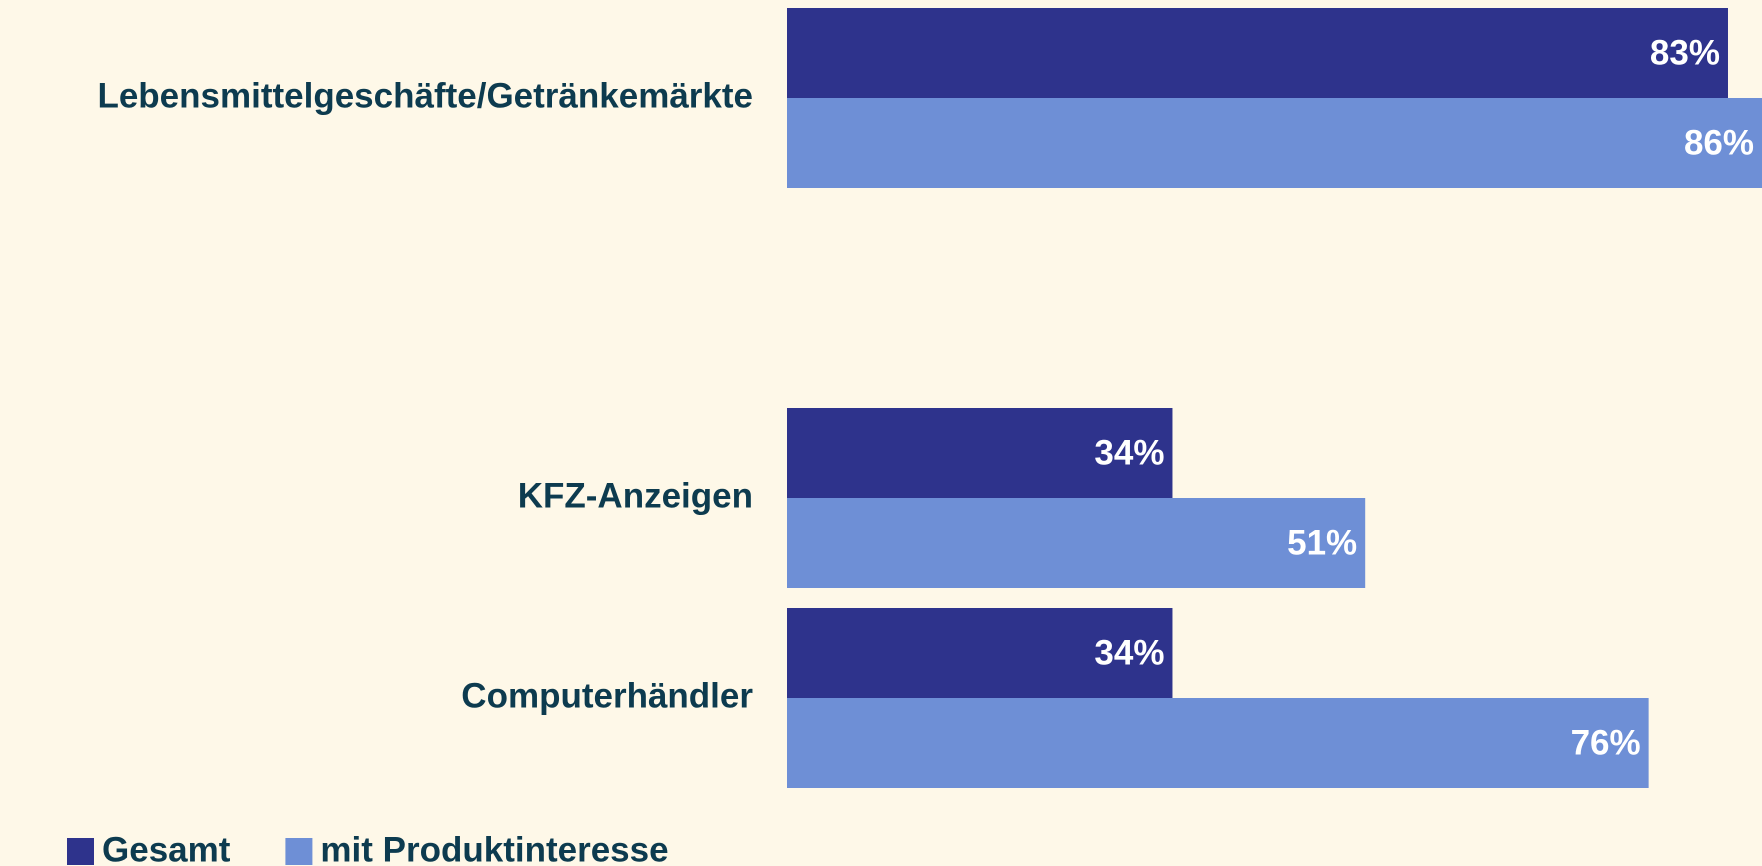 The image size is (1762, 866). Describe the element at coordinates (1719, 142) in the screenshot. I see `value-label: 86%` at that location.